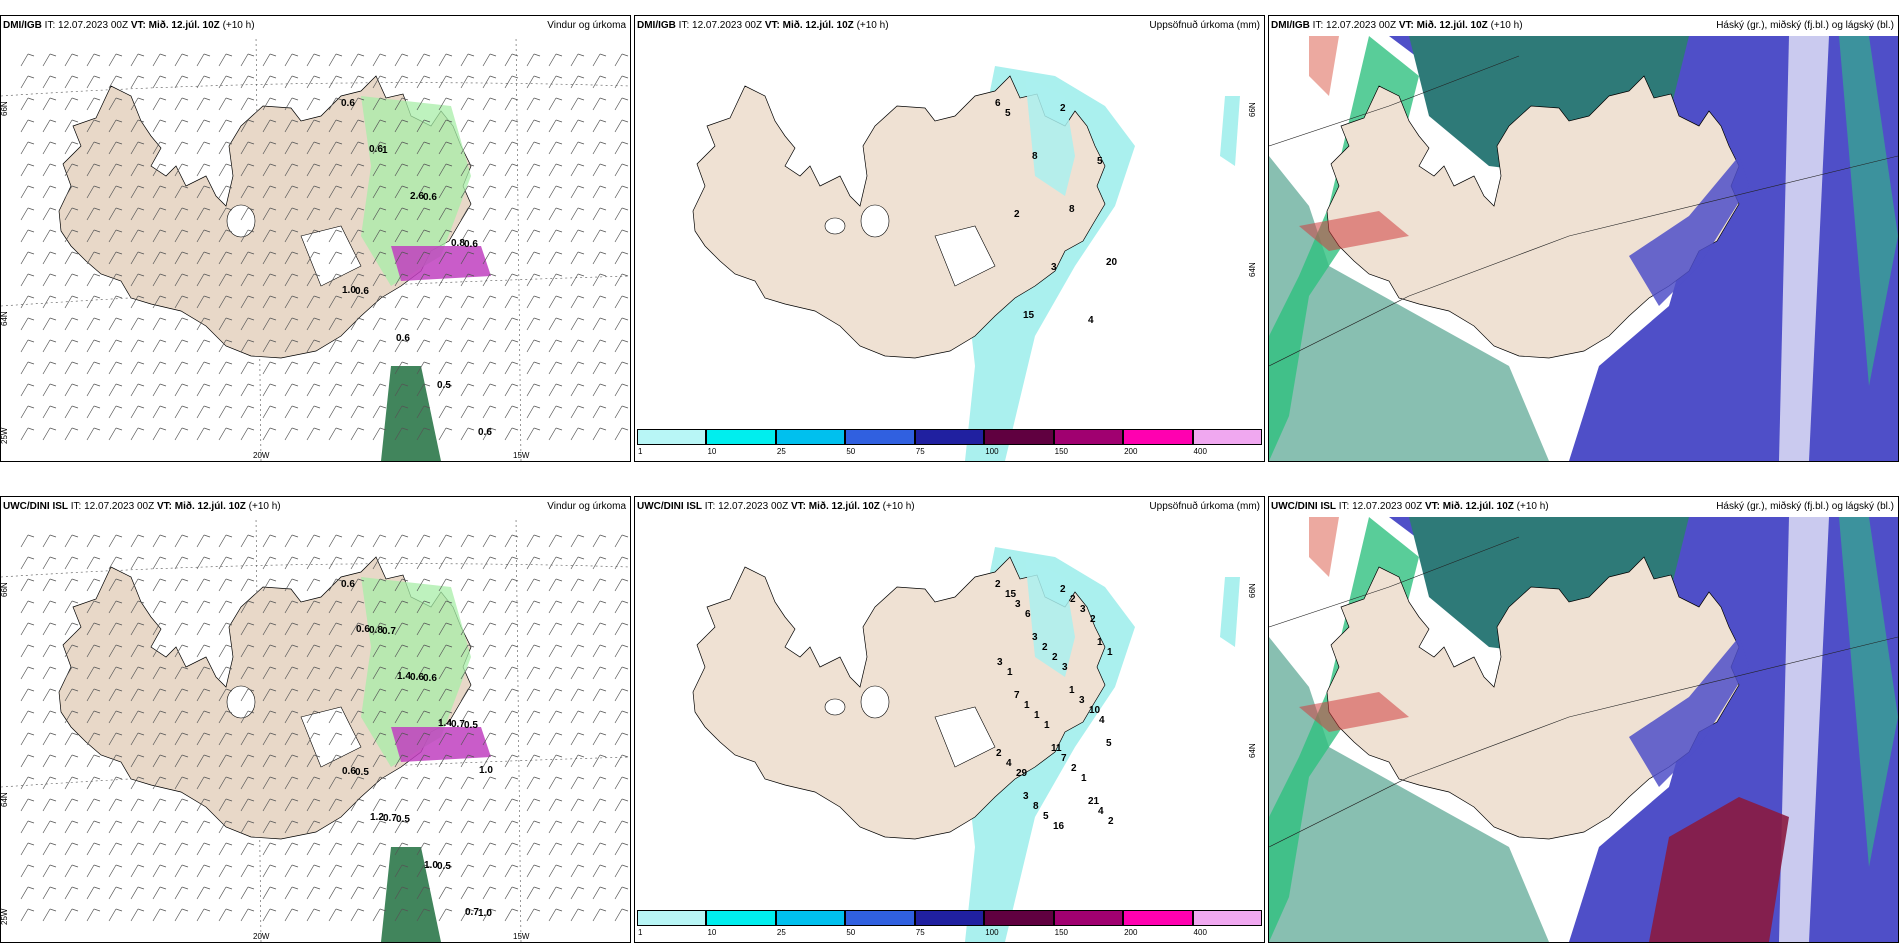 This screenshot has height=950, width=1900. I want to click on colorbar-tick: 400, so click(1200, 932).